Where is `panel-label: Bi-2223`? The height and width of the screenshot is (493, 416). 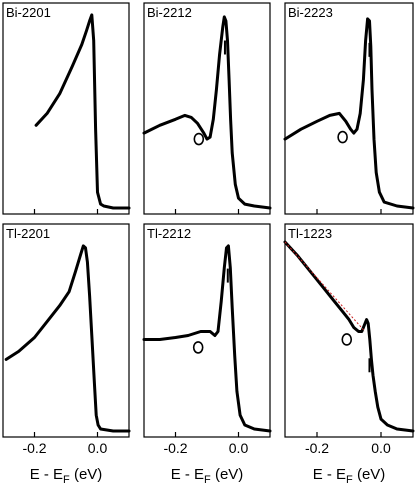
panel-label: Bi-2223 is located at coordinates (310, 12).